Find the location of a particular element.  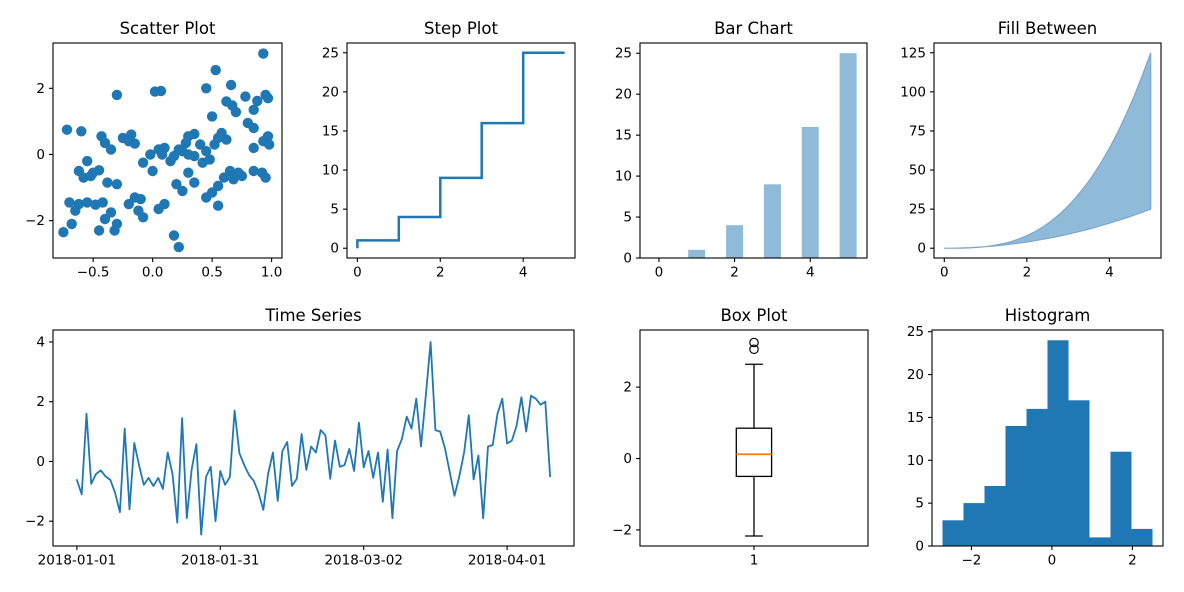

x-tick-label: 2018-03-02 is located at coordinates (363, 561).